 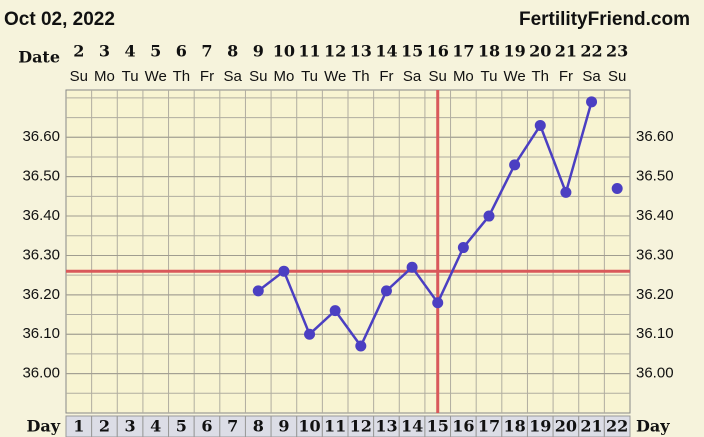 What do you see at coordinates (41, 215) in the screenshot?
I see `y-tick-label: 36.40` at bounding box center [41, 215].